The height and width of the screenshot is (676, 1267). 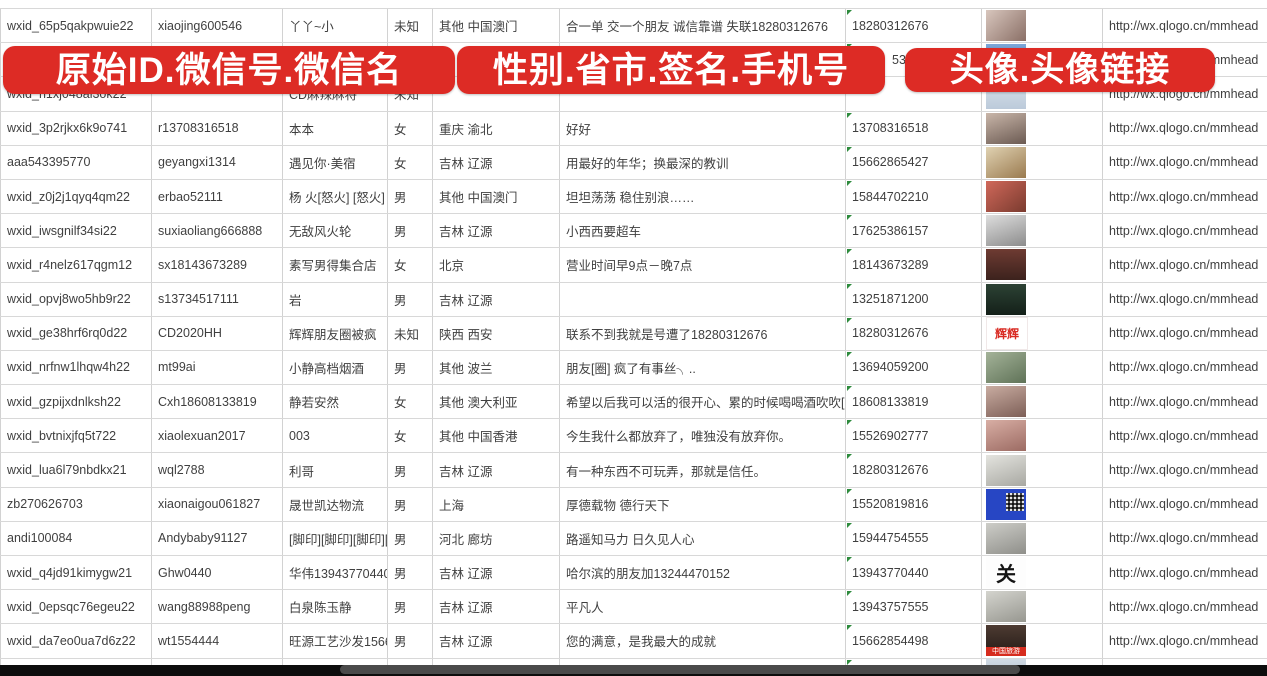 I want to click on cell-account: wt1554444, so click(x=217, y=641).